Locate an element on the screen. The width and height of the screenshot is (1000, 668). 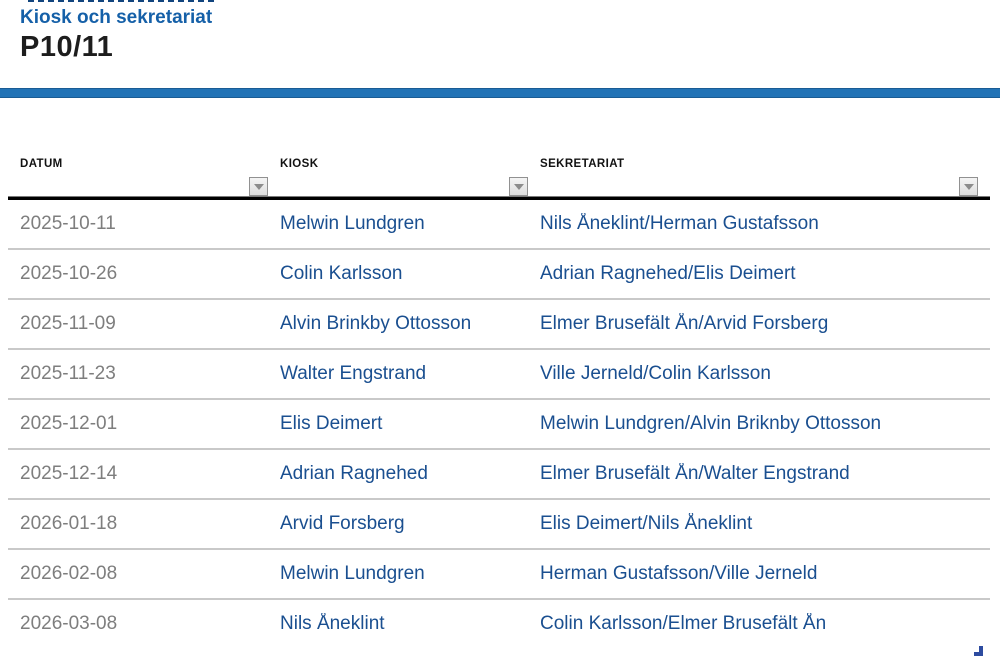
sekretariat-cell: Herman Gustafsson/Ville Jerneld is located at coordinates (679, 573).